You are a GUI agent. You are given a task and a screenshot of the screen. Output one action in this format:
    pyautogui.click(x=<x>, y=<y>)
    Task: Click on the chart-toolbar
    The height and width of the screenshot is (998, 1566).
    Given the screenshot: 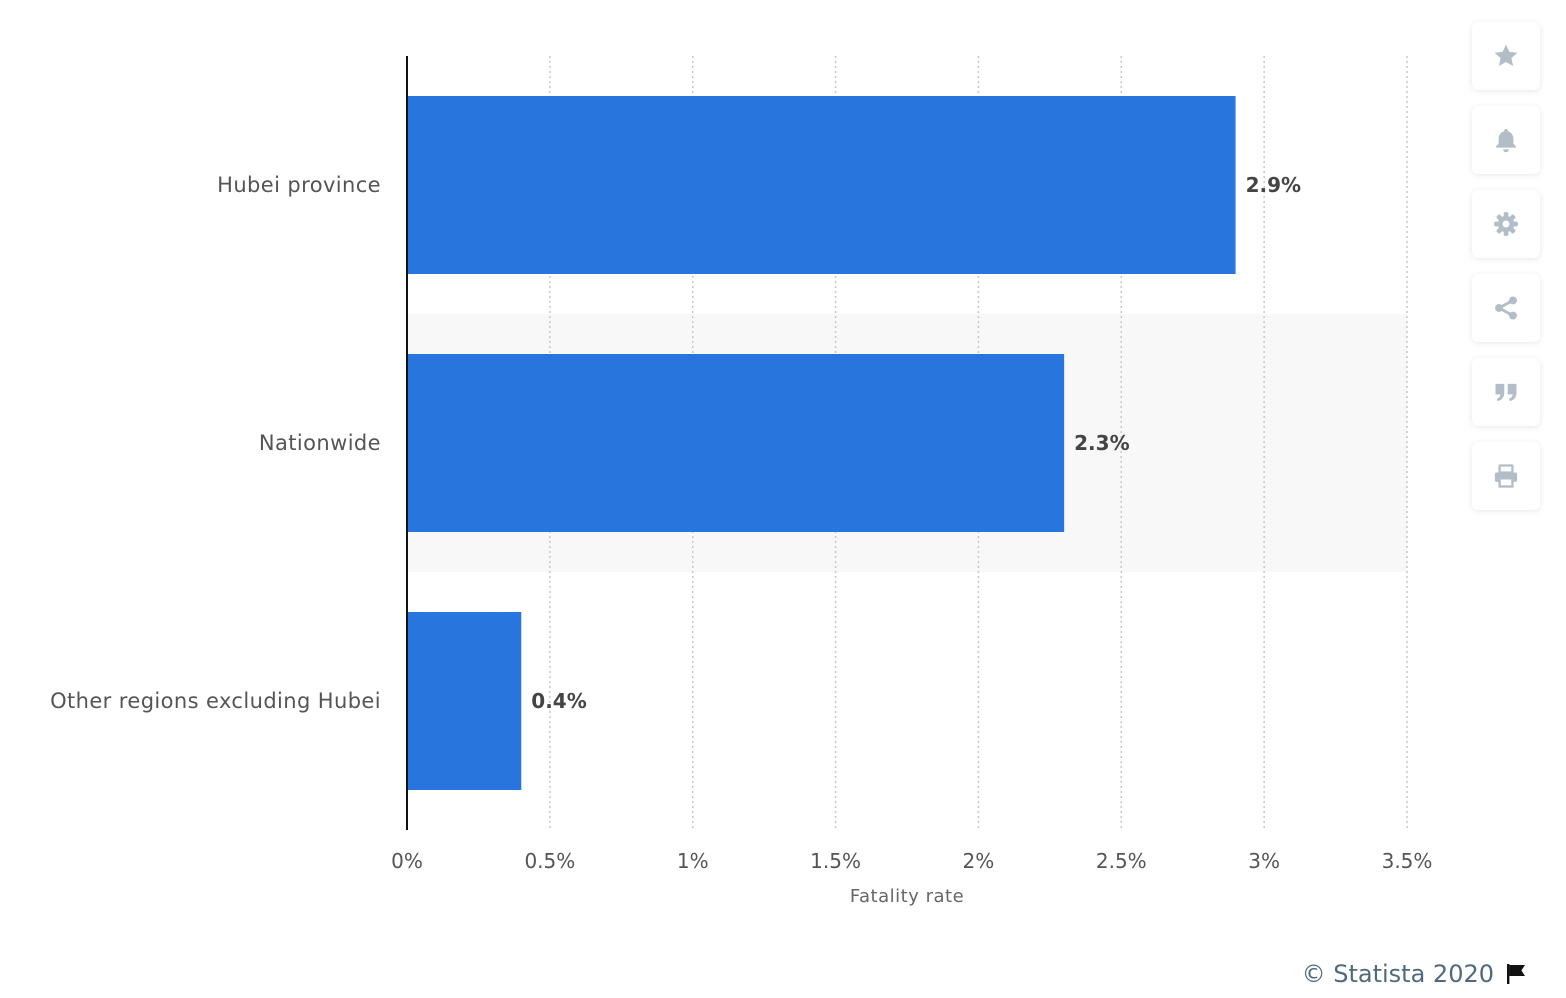 What is the action you would take?
    pyautogui.click(x=1506, y=274)
    